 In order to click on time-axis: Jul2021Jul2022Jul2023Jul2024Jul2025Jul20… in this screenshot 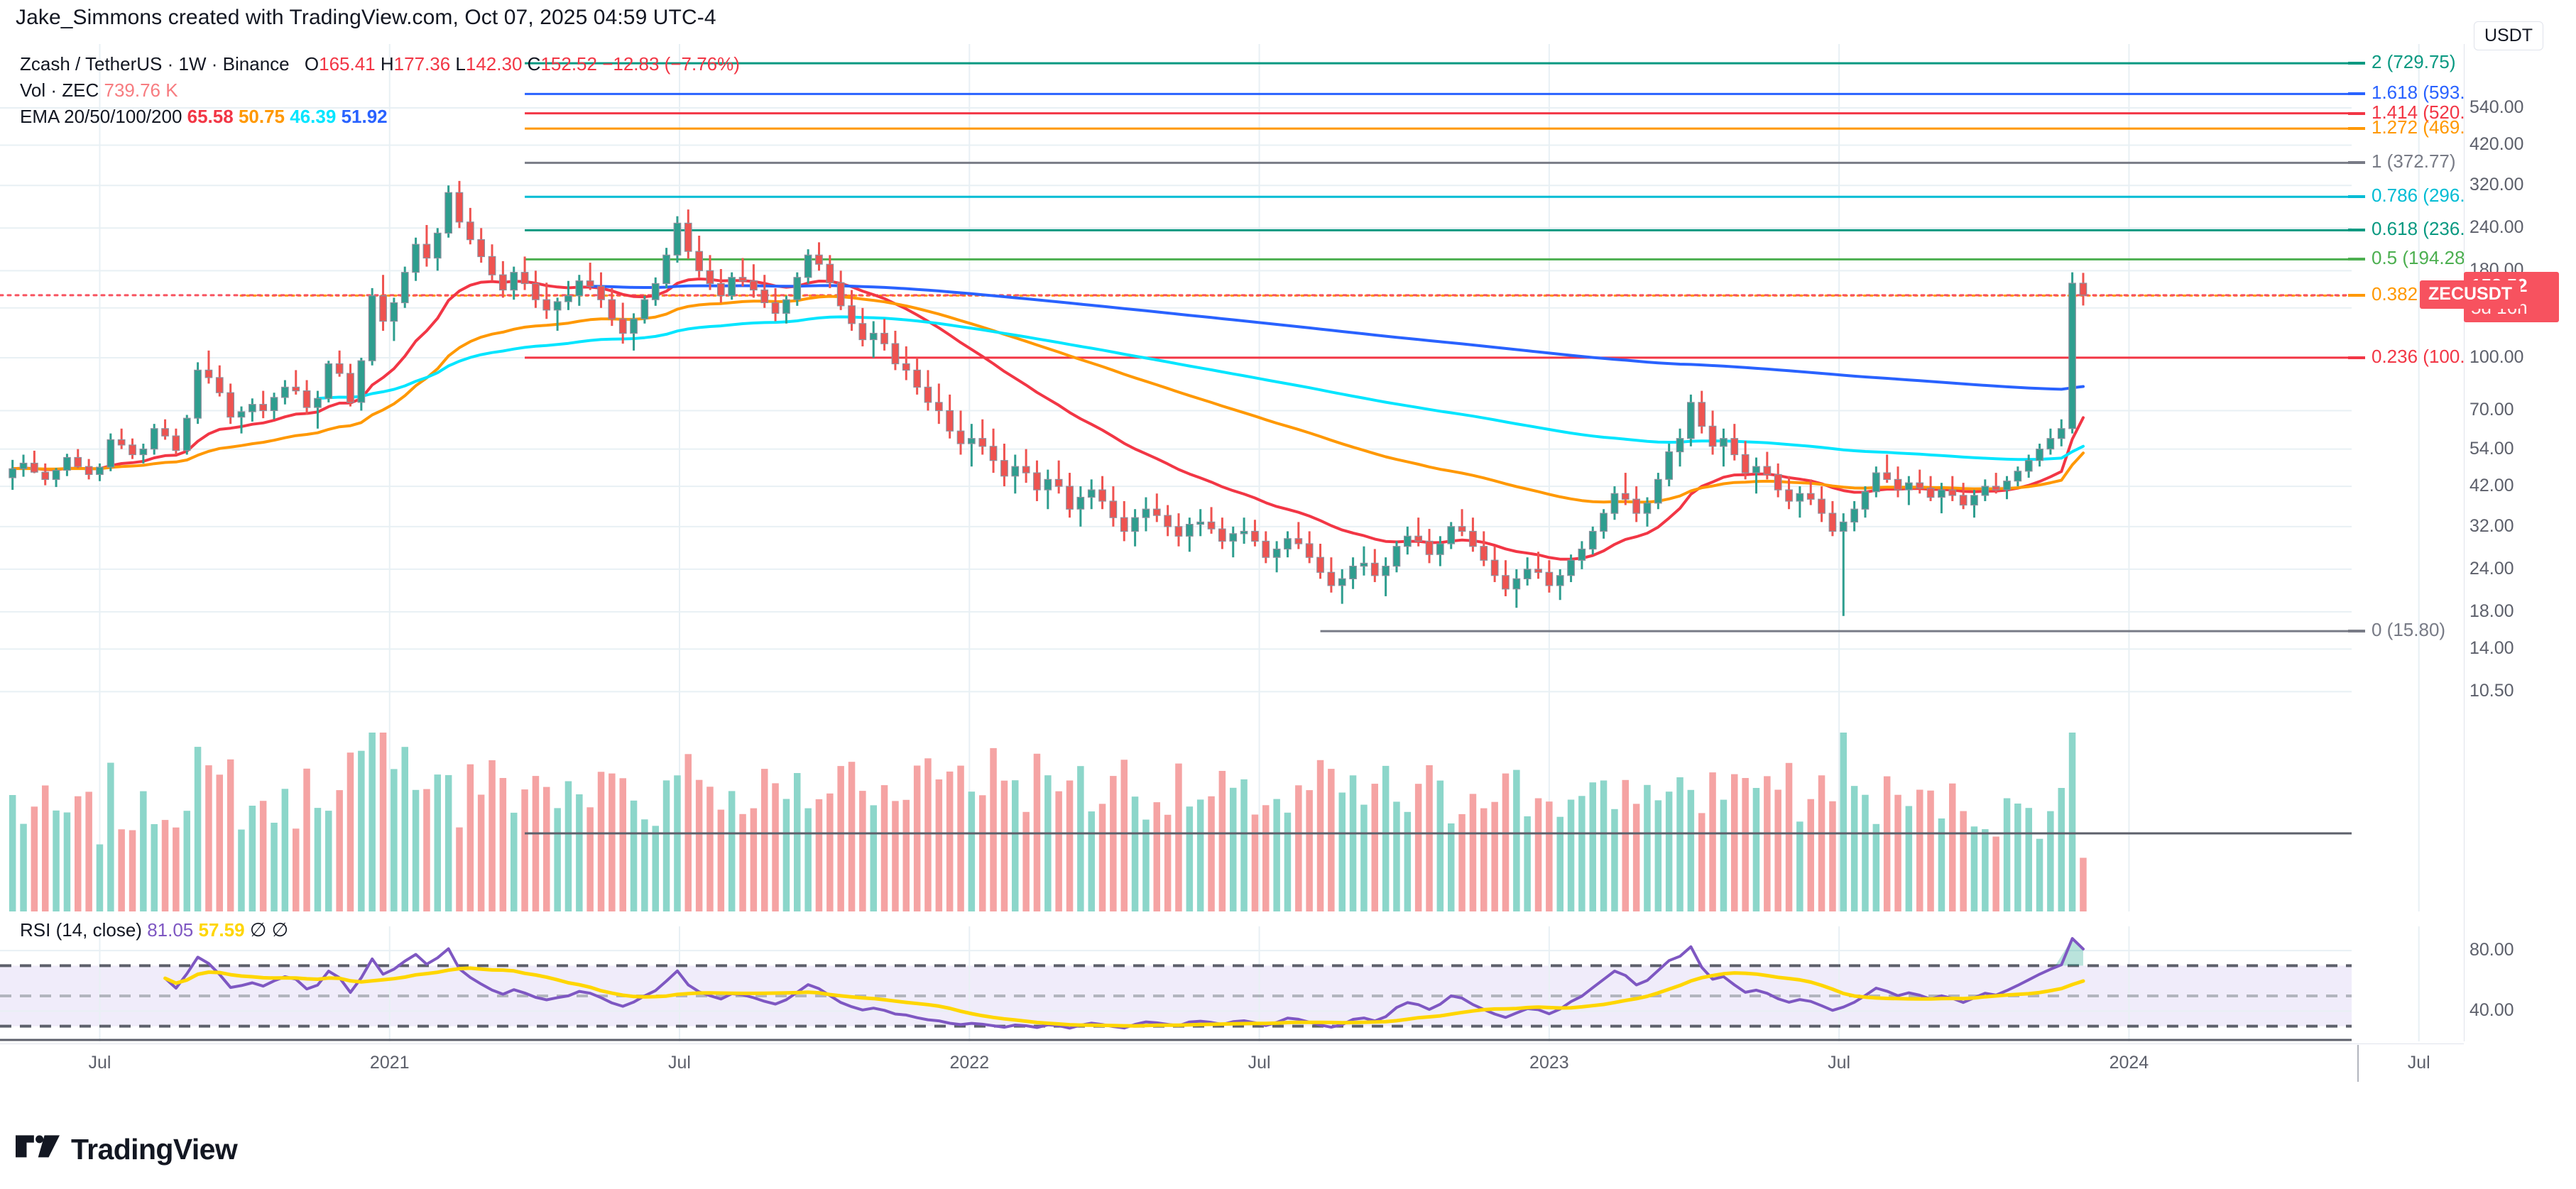, I will do `click(1232, 1063)`.